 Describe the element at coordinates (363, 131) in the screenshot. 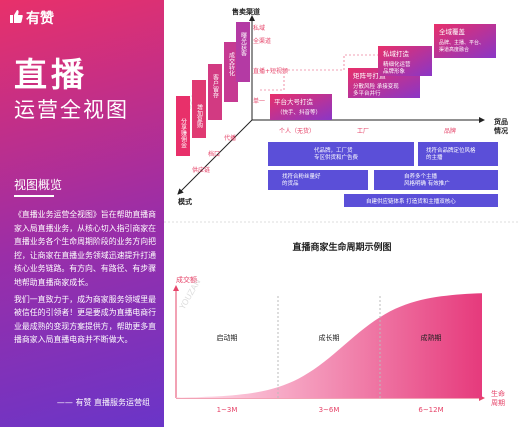

I see `goods-label: 工厂` at that location.